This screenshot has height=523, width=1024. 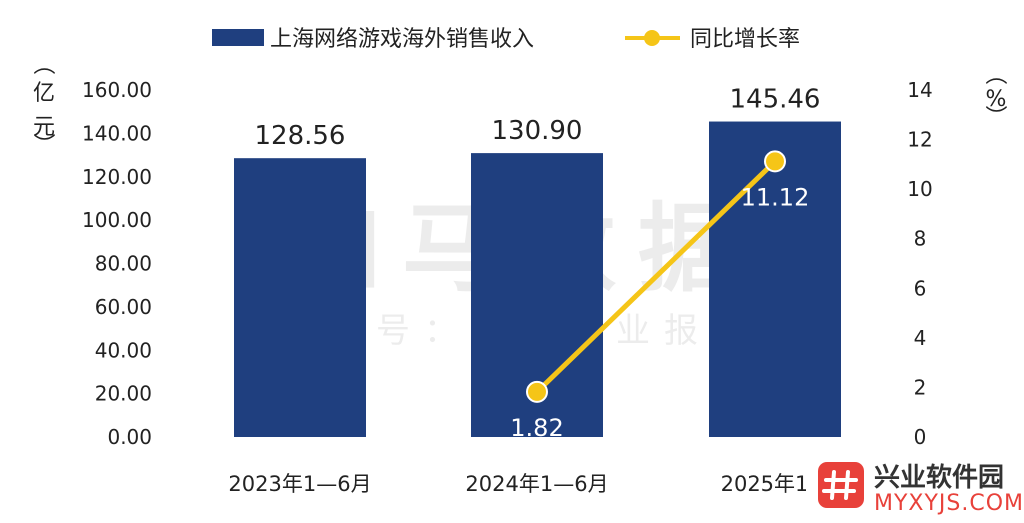 What do you see at coordinates (129, 437) in the screenshot?
I see `y-left-tick: 0.00` at bounding box center [129, 437].